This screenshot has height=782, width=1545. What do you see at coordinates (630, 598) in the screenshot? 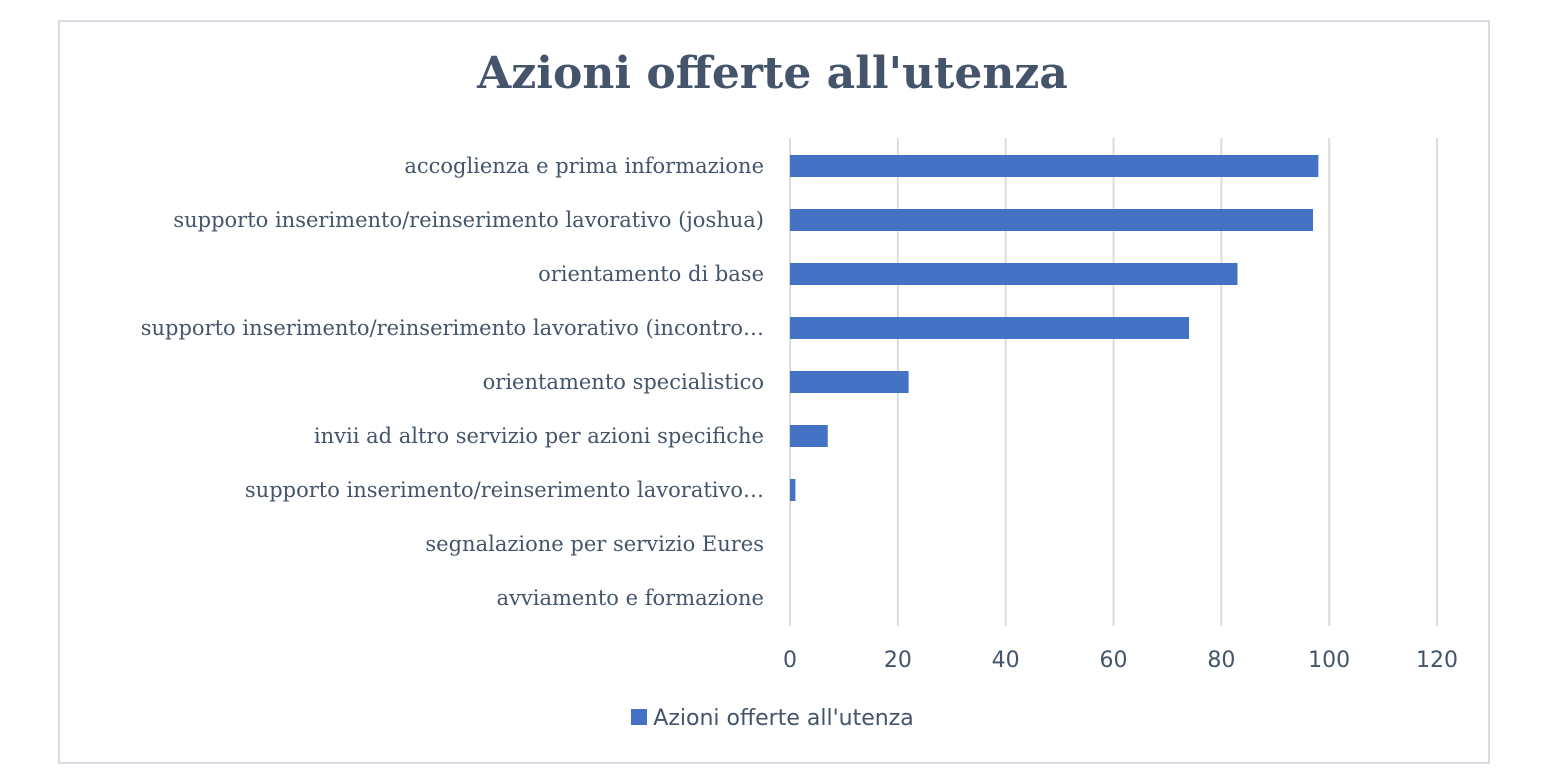
I see `category-label: avviamento e formazione` at bounding box center [630, 598].